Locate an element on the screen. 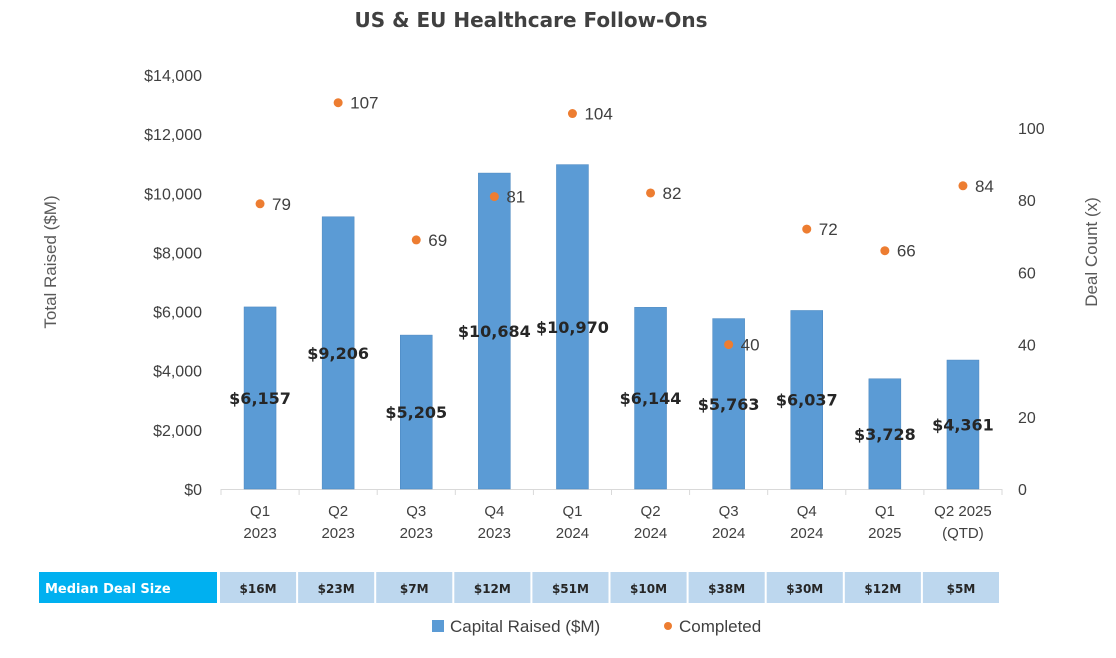  y-tick-label: $6,000 is located at coordinates (177, 313).